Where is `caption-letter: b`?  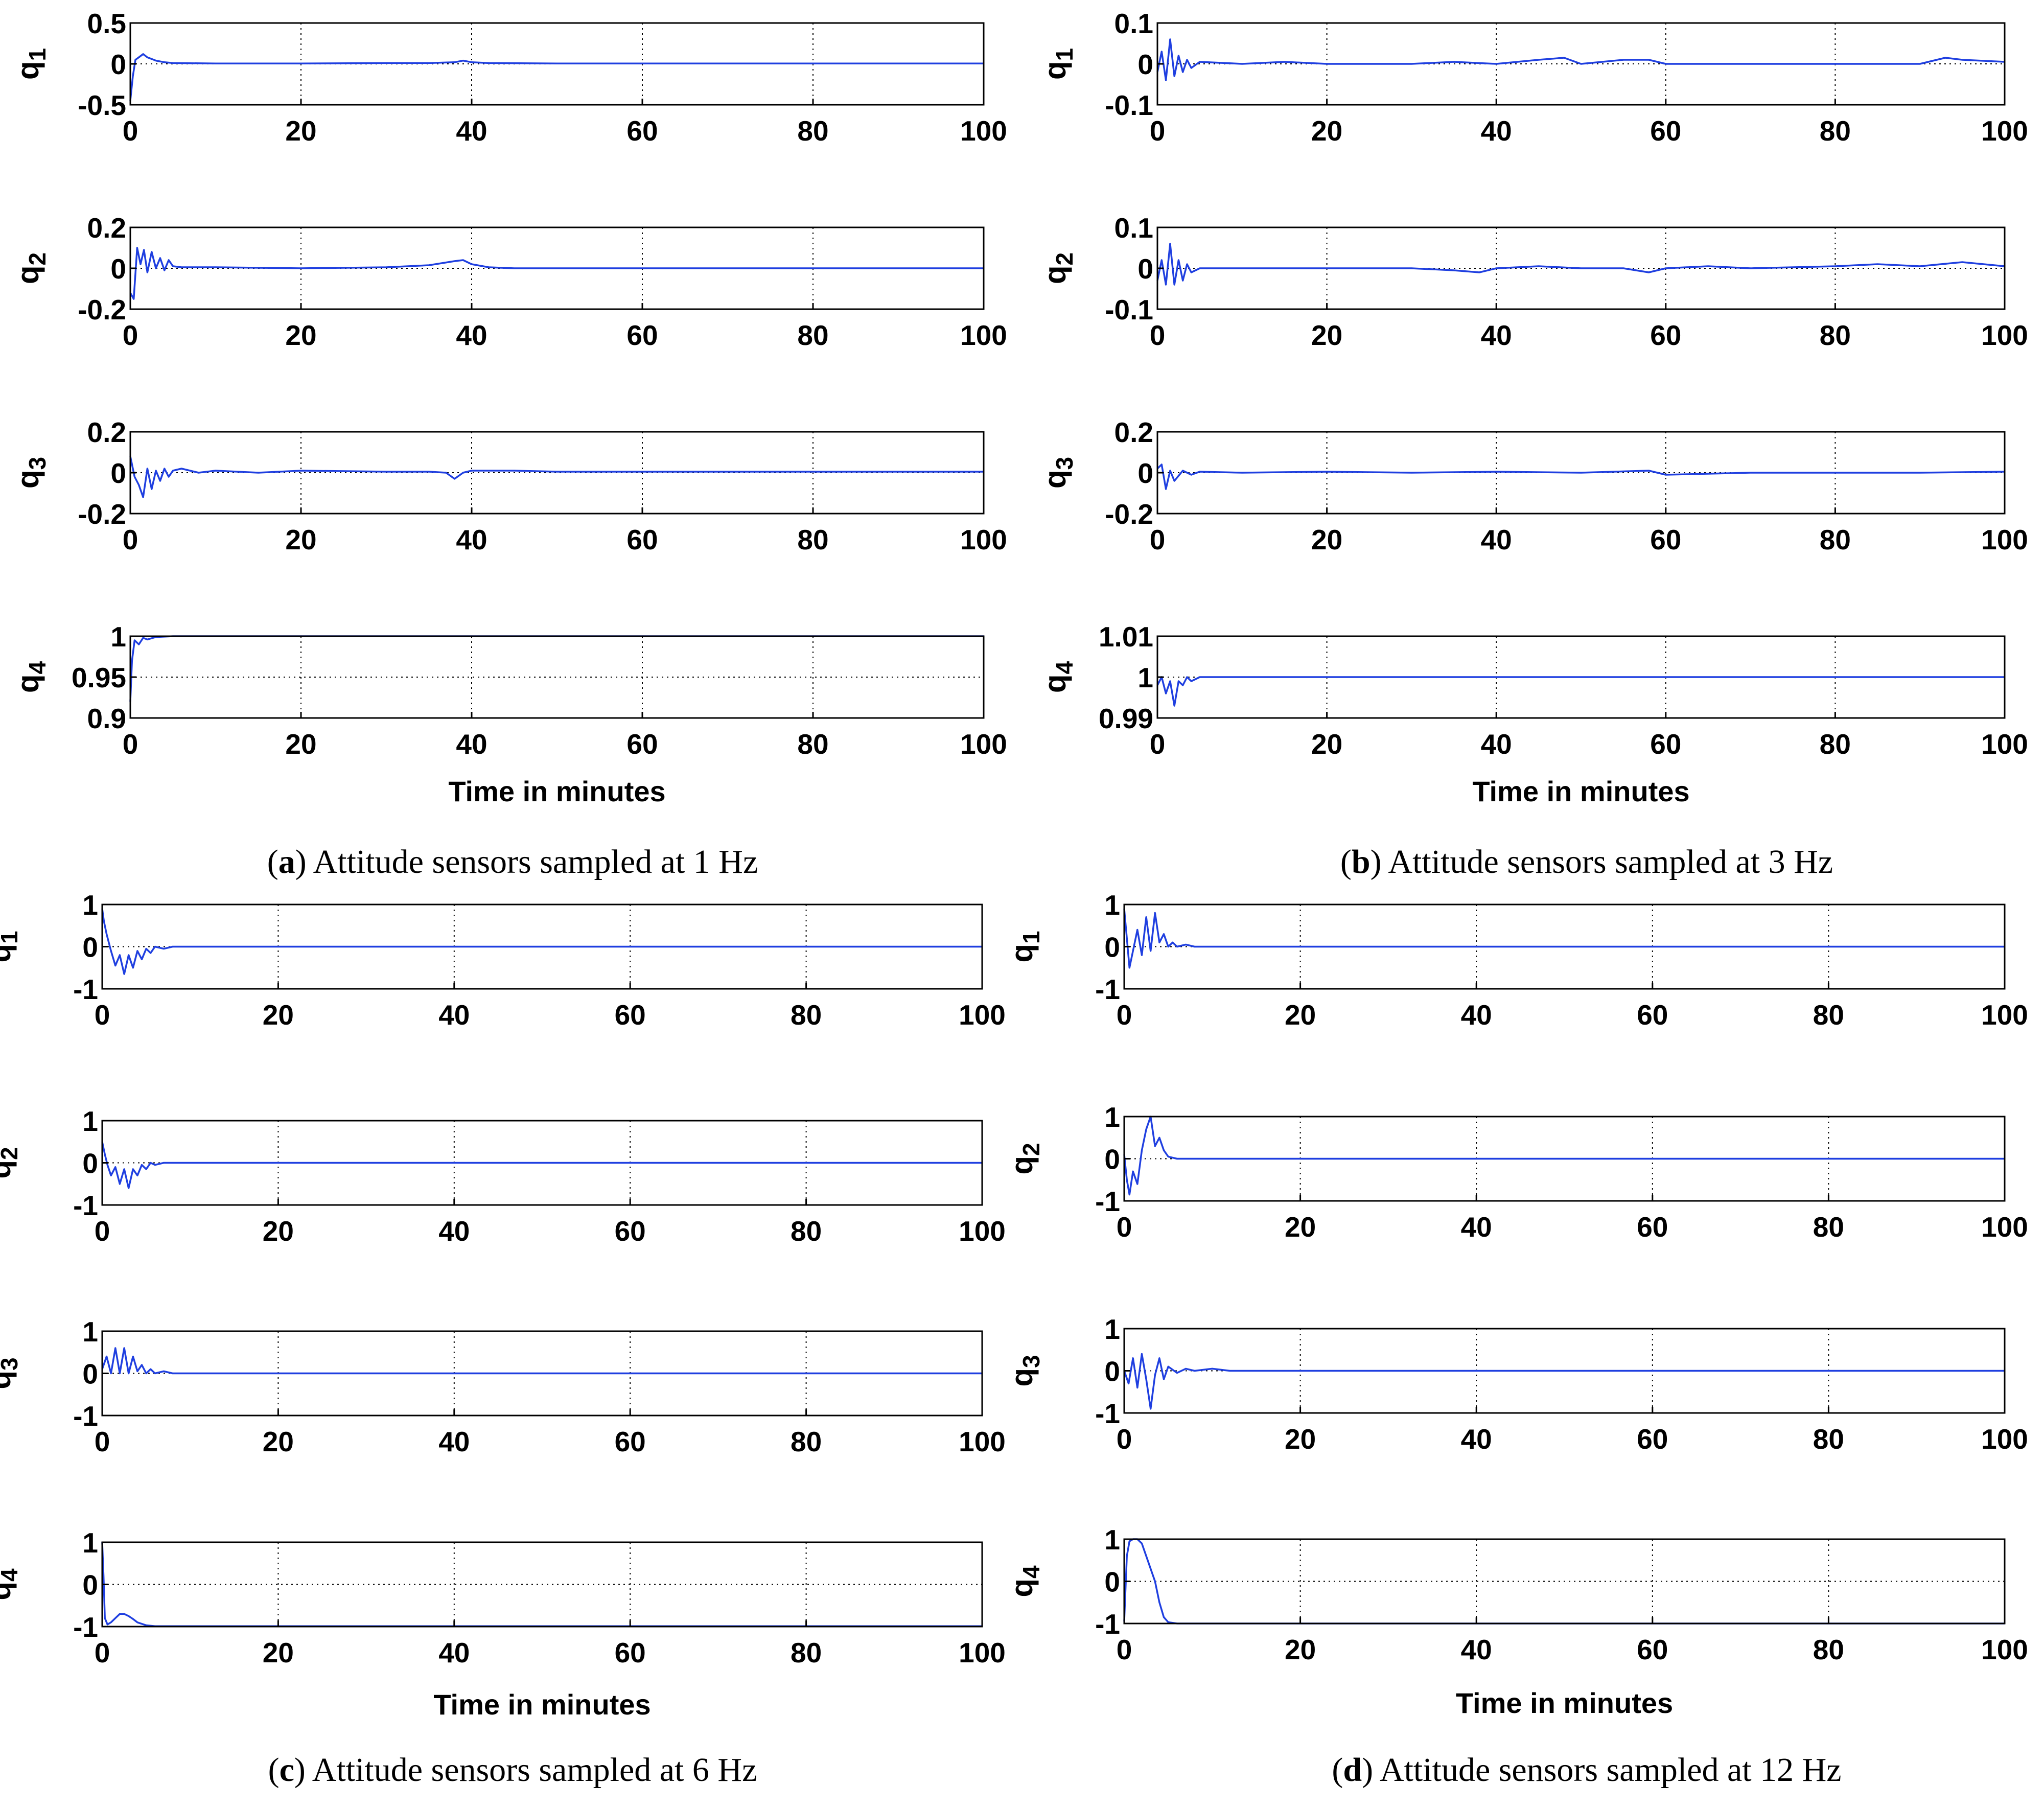
caption-letter: b is located at coordinates (1361, 861).